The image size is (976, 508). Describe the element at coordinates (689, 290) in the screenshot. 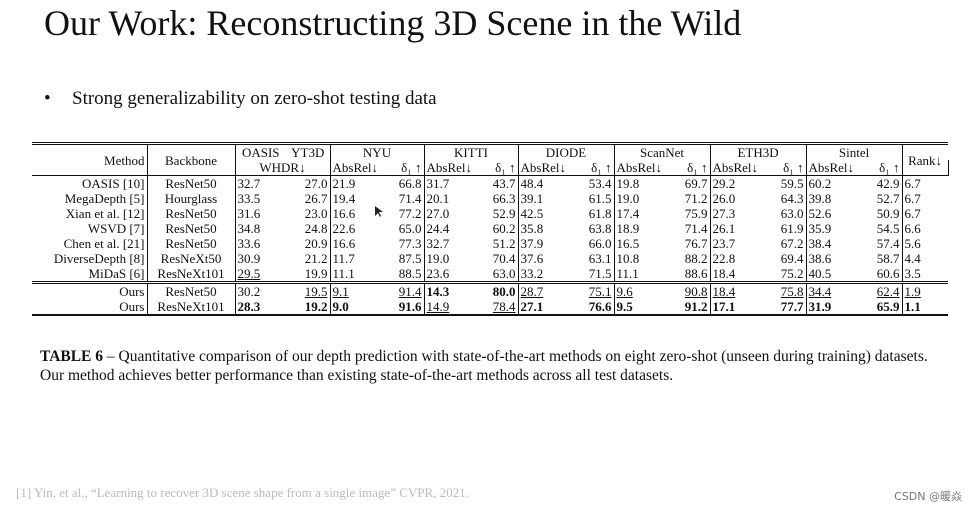

I see `table-cell: 90.8` at that location.